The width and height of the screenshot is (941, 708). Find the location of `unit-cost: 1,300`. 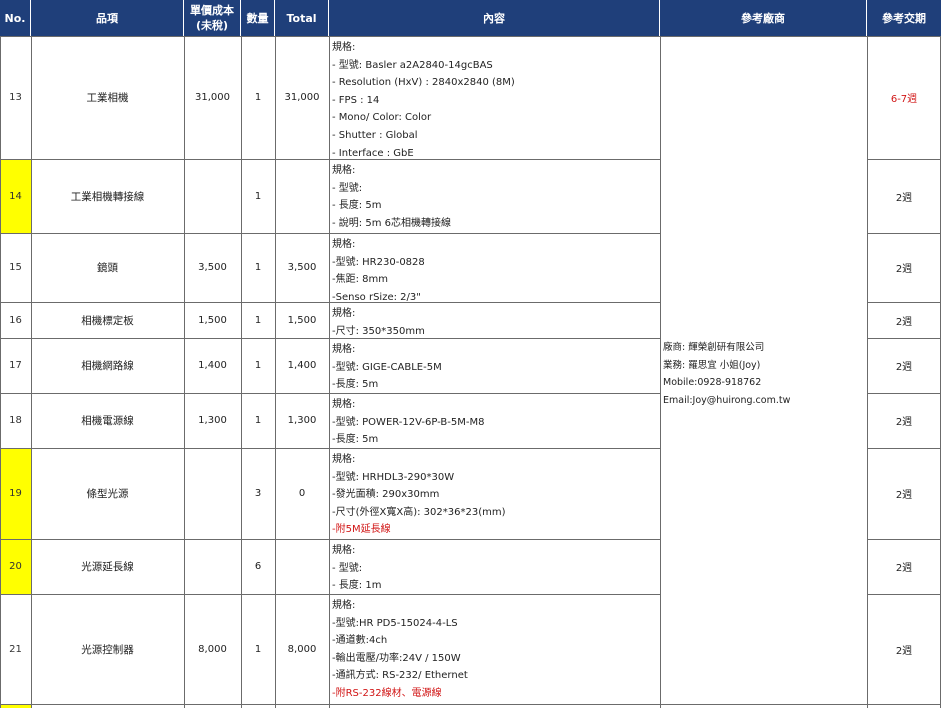

unit-cost: 1,300 is located at coordinates (212, 420).